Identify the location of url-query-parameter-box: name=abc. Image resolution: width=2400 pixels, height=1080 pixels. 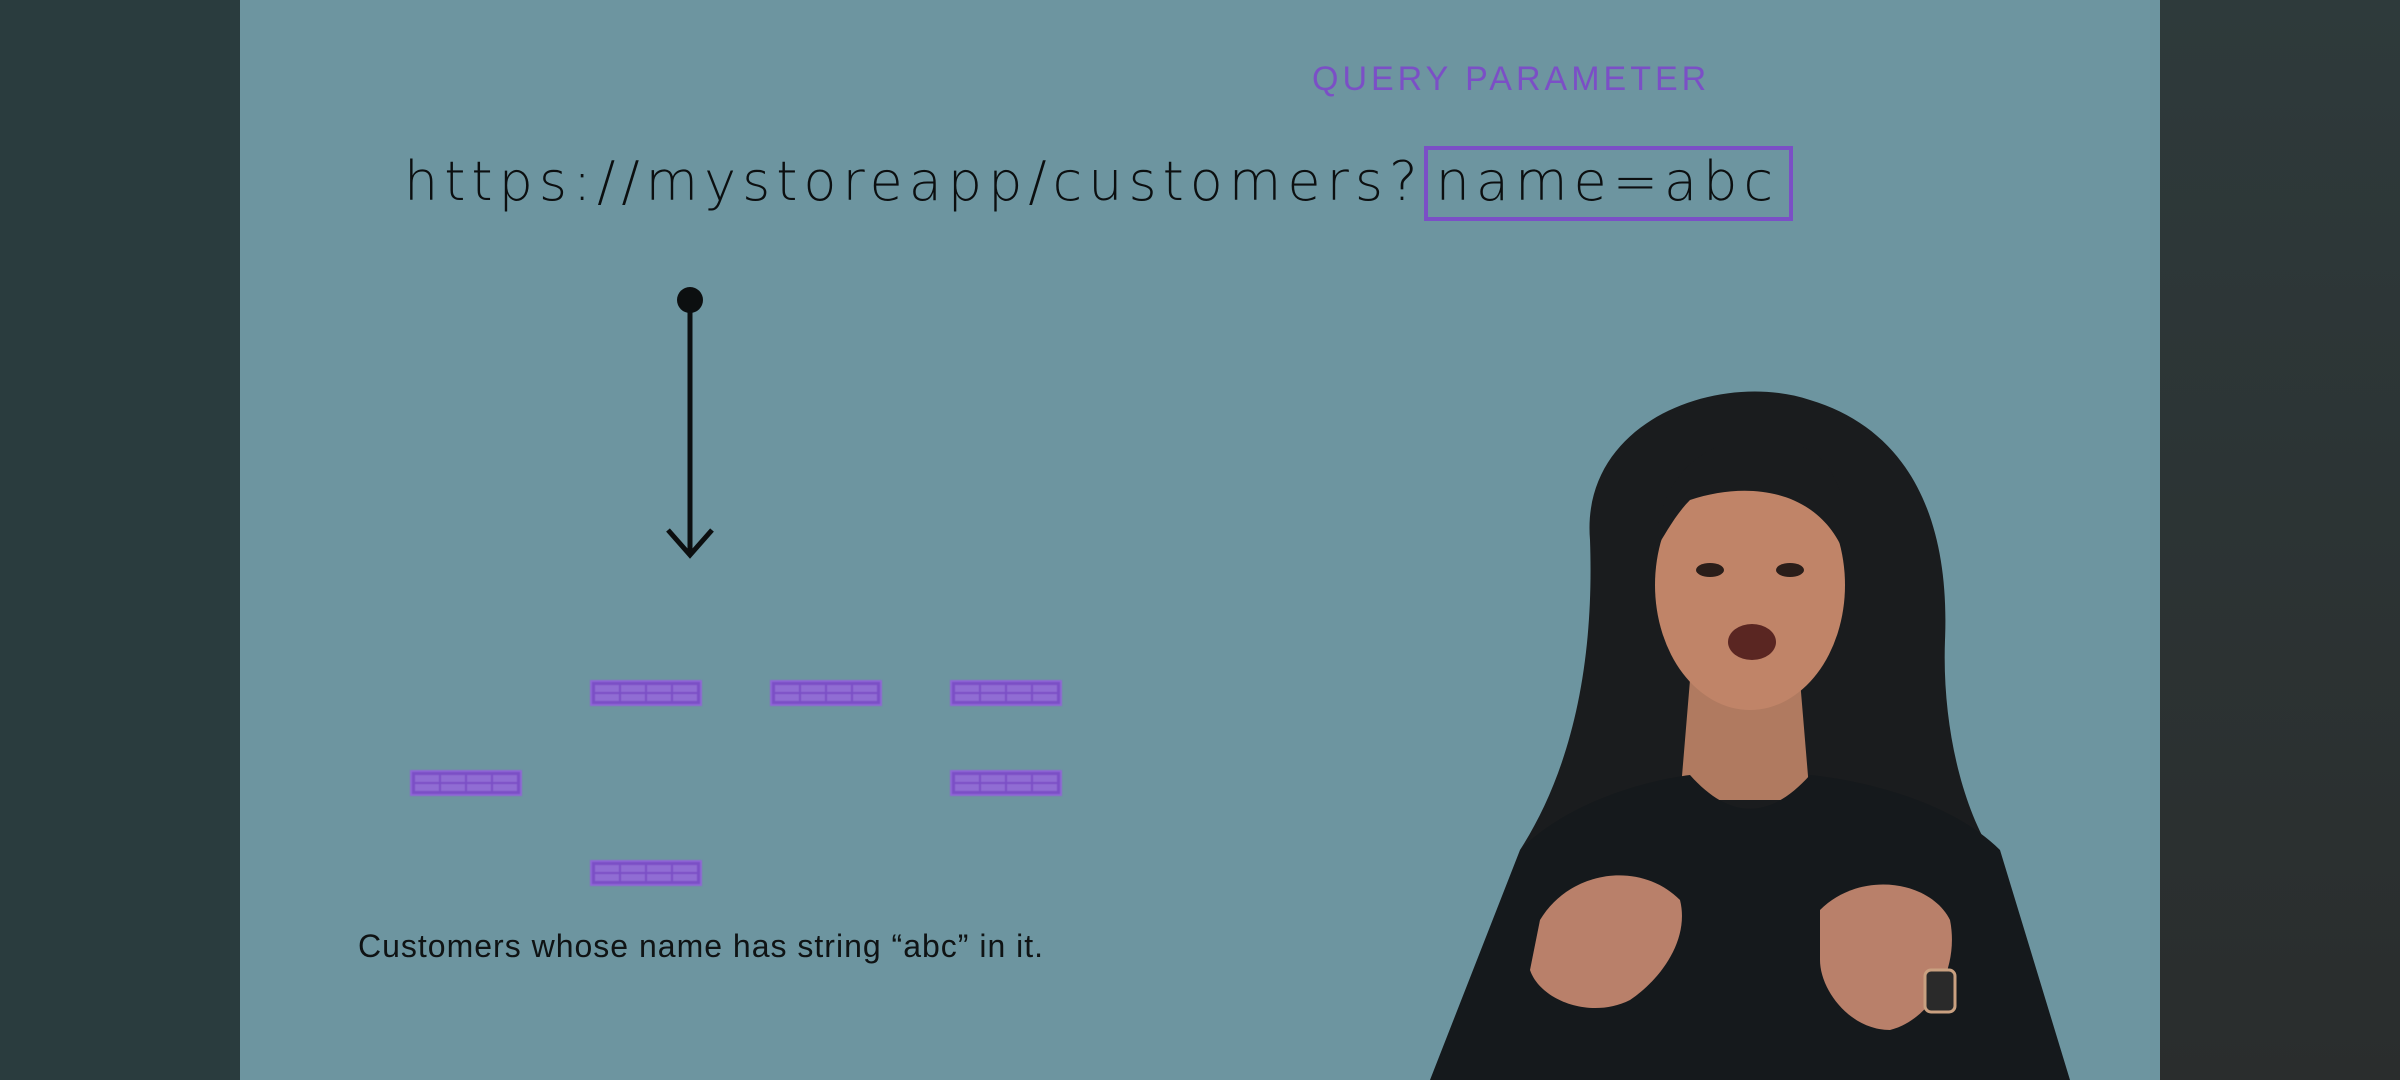
(1608, 183).